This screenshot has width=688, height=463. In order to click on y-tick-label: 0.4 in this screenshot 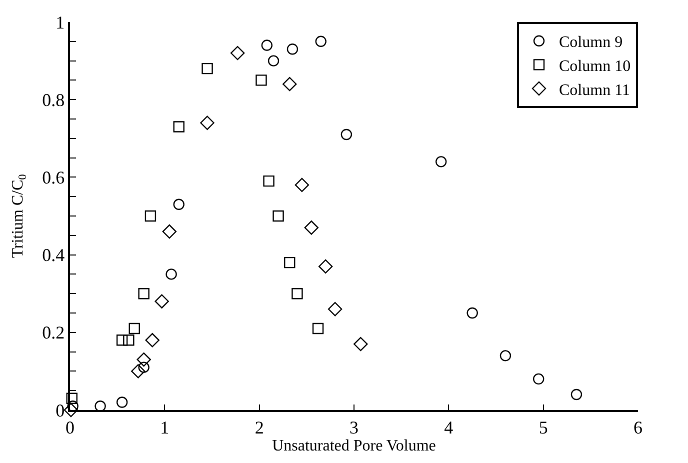, I will do `click(53, 255)`.